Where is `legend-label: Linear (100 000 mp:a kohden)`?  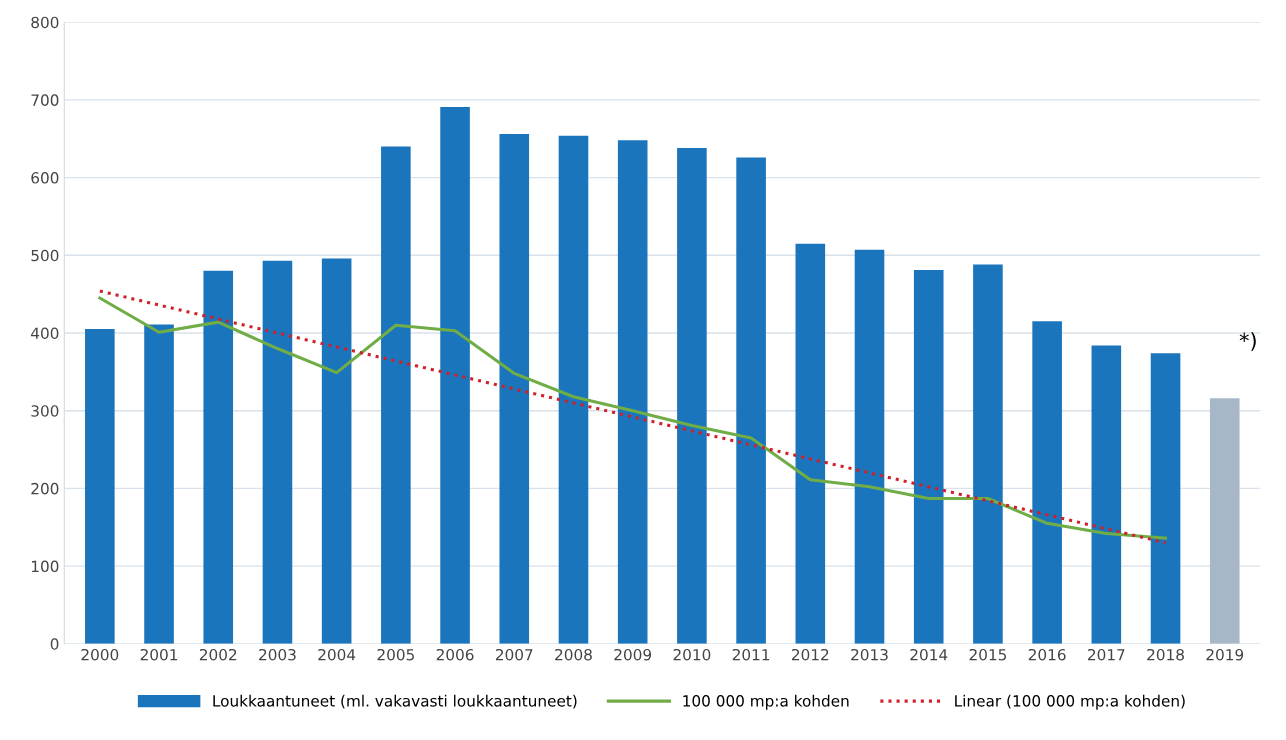
legend-label: Linear (100 000 mp:a kohden) is located at coordinates (1070, 702).